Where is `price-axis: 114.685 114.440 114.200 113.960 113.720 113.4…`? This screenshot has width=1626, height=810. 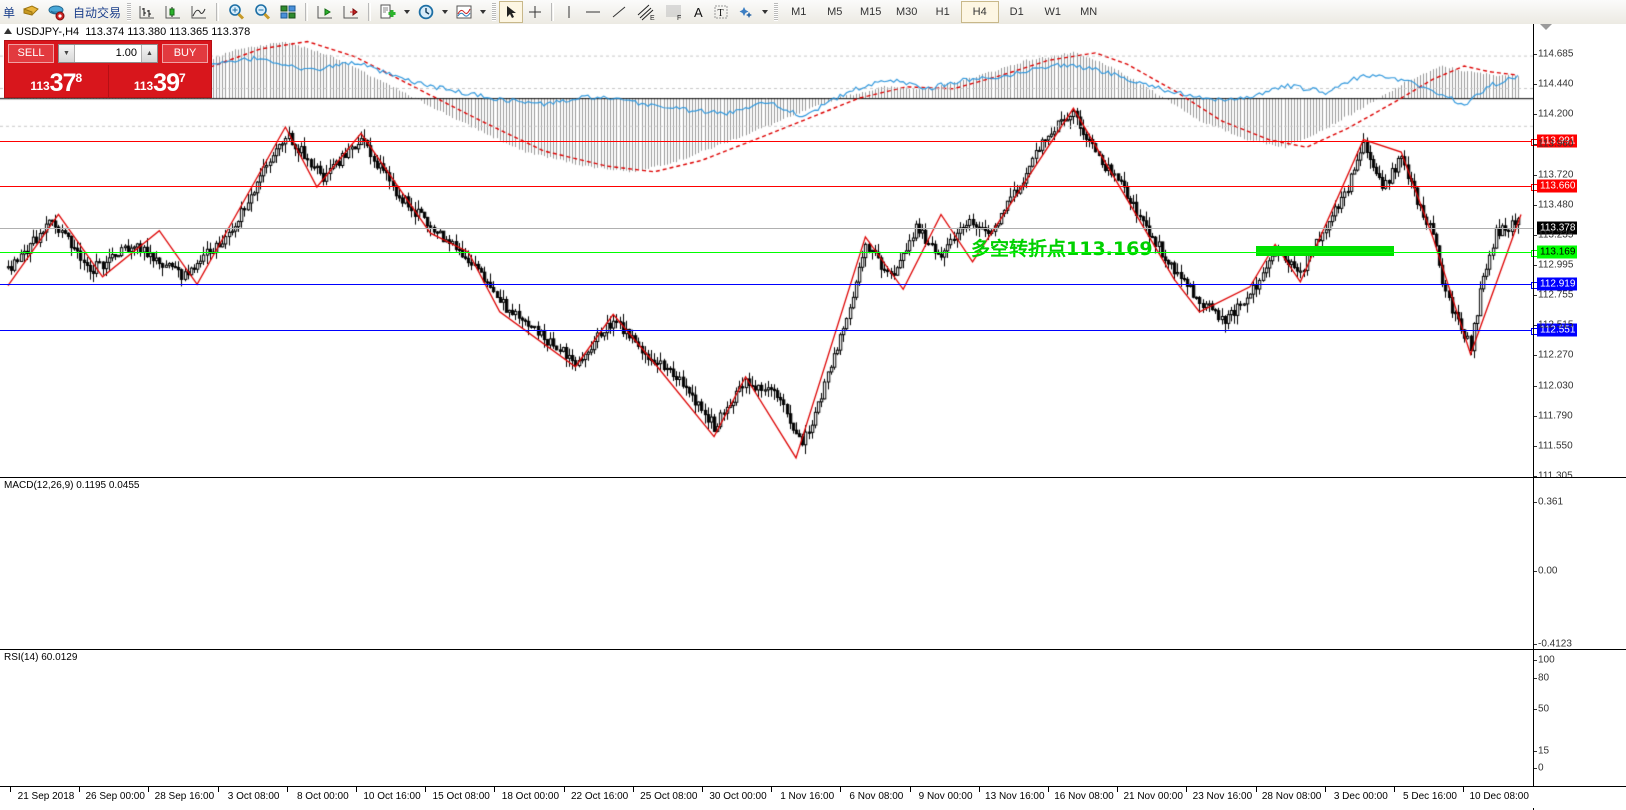 price-axis: 114.685 114.440 114.200 113.960 113.720 113.4… is located at coordinates (1579, 253).